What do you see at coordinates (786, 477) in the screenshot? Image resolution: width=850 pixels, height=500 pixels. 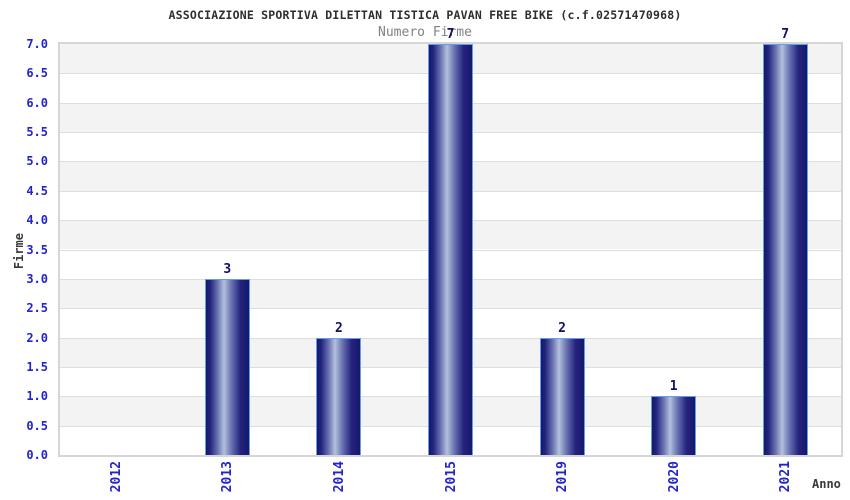 I see `x-tick-label: 2021` at bounding box center [786, 477].